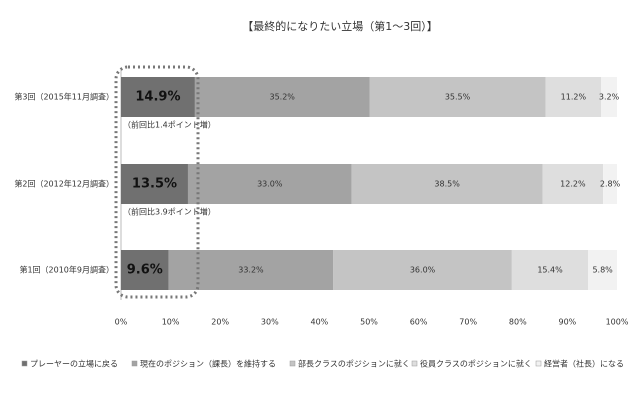 Image resolution: width=643 pixels, height=404 pixels. Describe the element at coordinates (169, 125) in the screenshot. I see `annotation: （前回比1.4ポイント増）` at that location.